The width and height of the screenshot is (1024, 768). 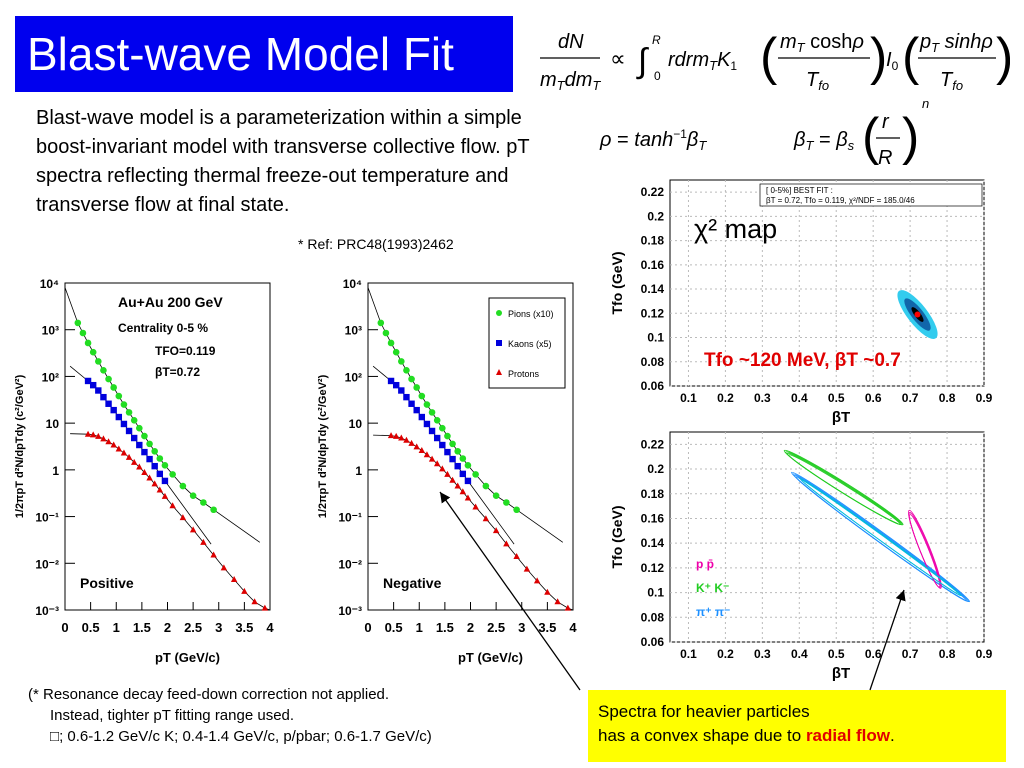 I want to click on x-tick-label: 0.3, so click(x=762, y=654).